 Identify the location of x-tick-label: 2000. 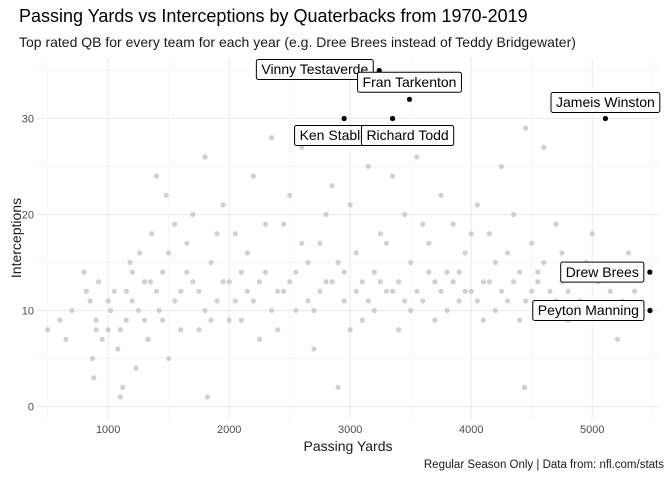
(229, 430).